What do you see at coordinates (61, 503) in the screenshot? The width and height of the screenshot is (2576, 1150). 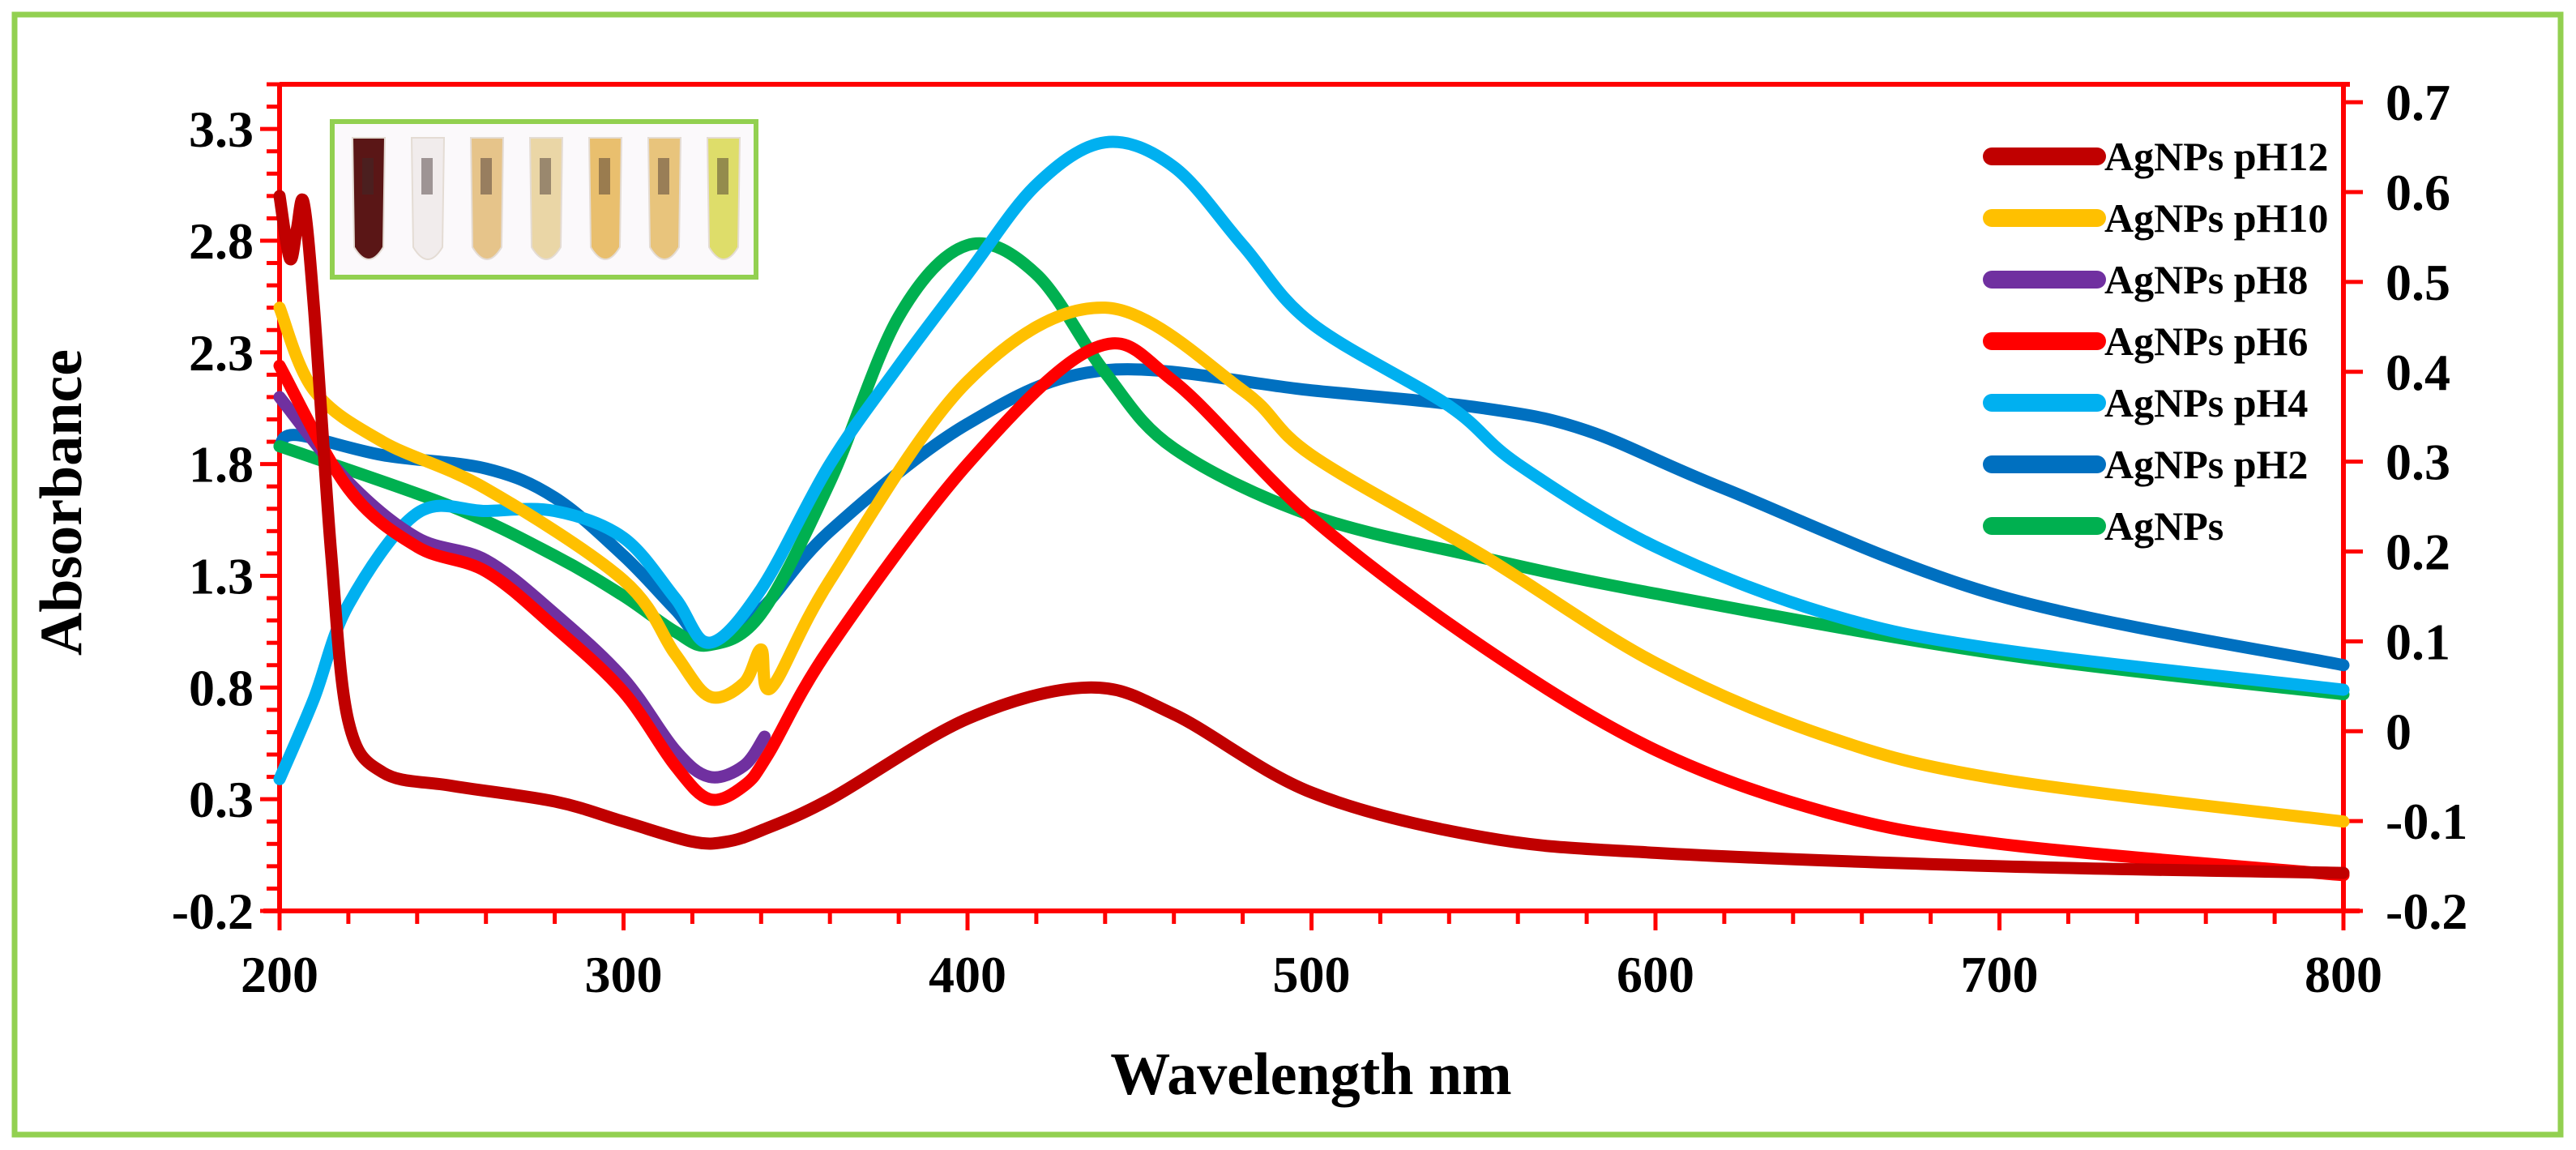 I see `y-axis-title: Absorbance` at bounding box center [61, 503].